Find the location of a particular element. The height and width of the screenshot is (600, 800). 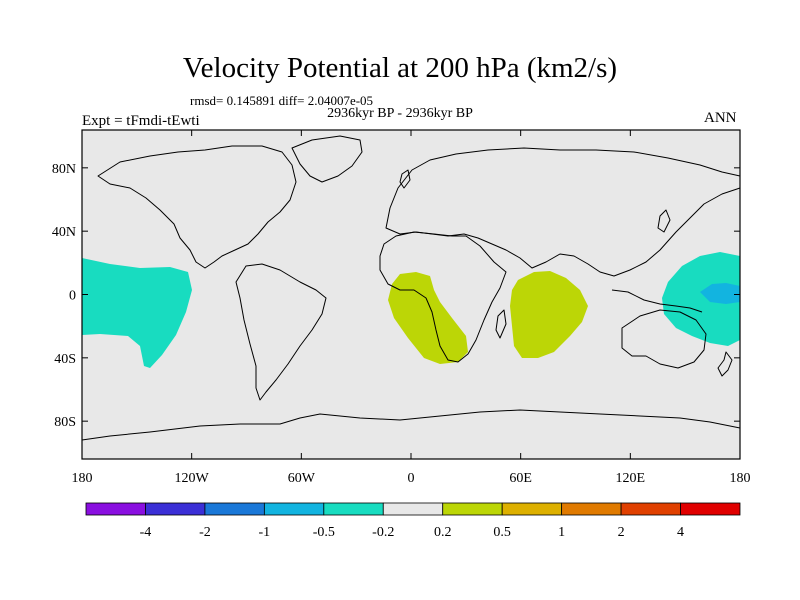

colorbar-label: -1 is located at coordinates (265, 532).